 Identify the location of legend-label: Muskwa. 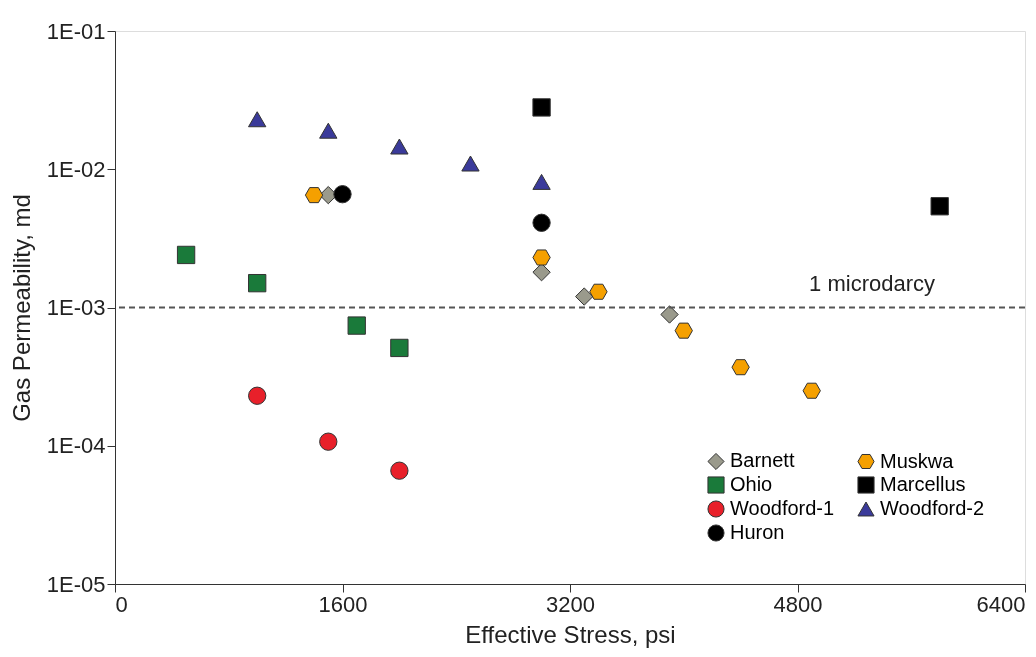
(917, 460).